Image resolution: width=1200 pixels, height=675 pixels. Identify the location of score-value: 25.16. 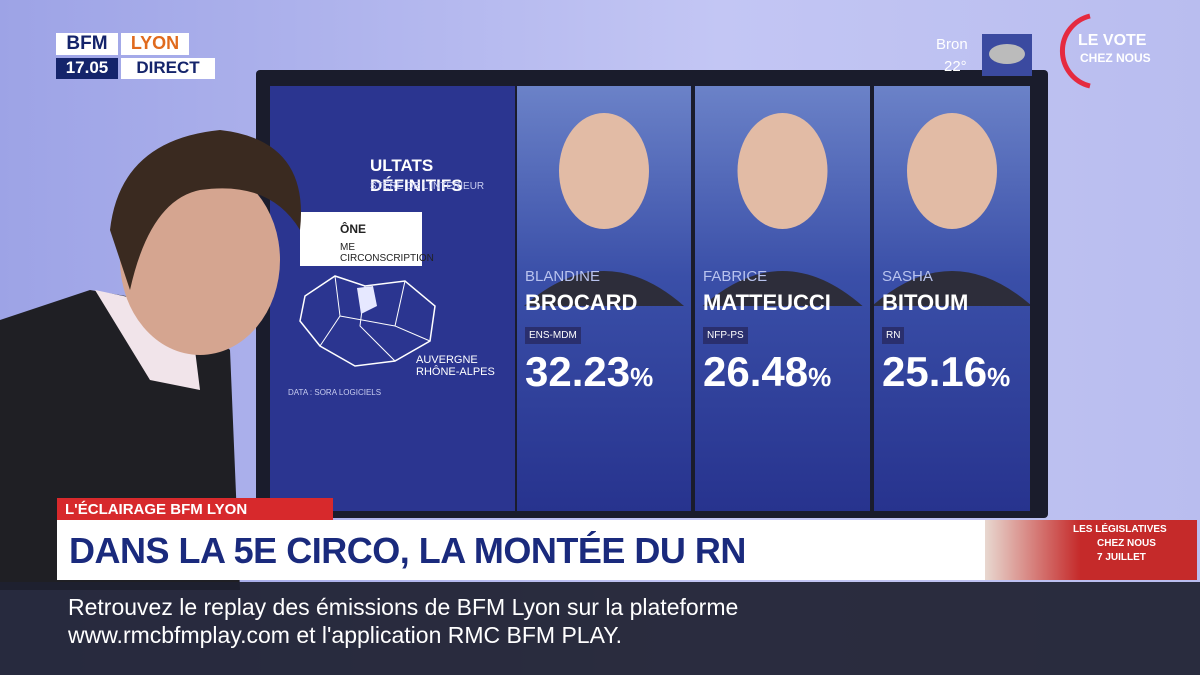
(935, 371).